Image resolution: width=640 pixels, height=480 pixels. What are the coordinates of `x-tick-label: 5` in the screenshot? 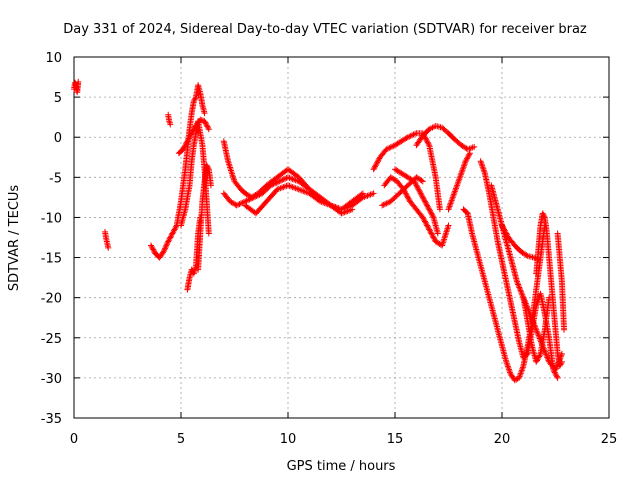 It's located at (181, 439).